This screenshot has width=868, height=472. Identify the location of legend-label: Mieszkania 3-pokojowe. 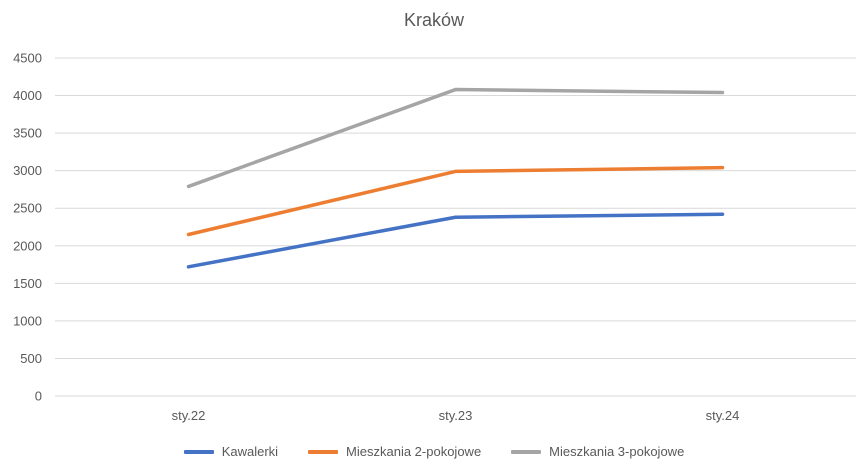
(617, 451).